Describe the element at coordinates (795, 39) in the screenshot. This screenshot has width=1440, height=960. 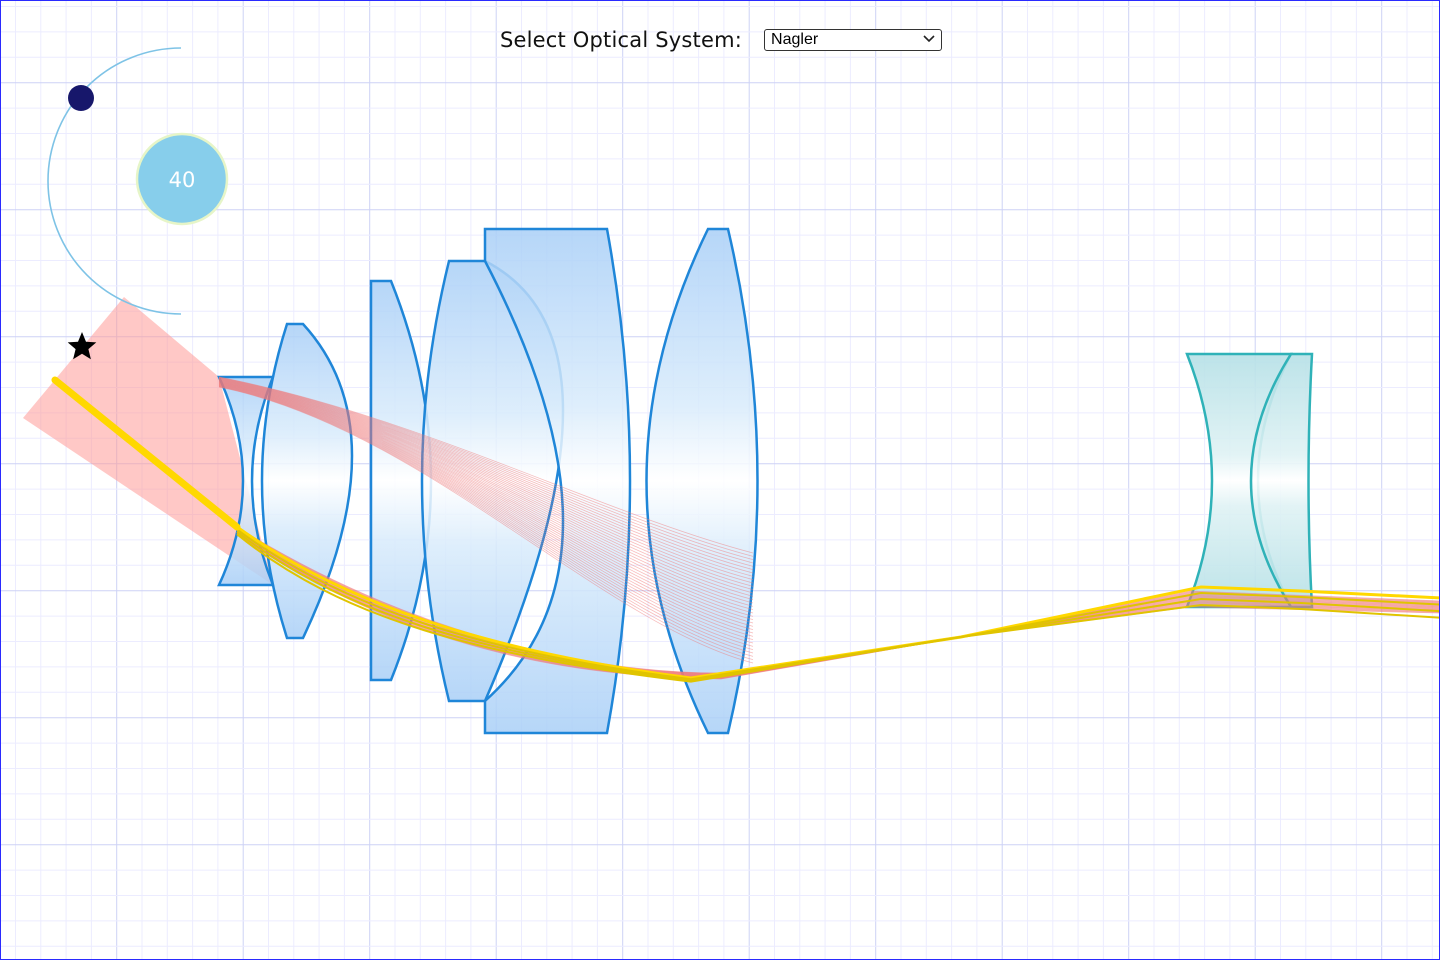
I see `selected-system-value: Nagler` at that location.